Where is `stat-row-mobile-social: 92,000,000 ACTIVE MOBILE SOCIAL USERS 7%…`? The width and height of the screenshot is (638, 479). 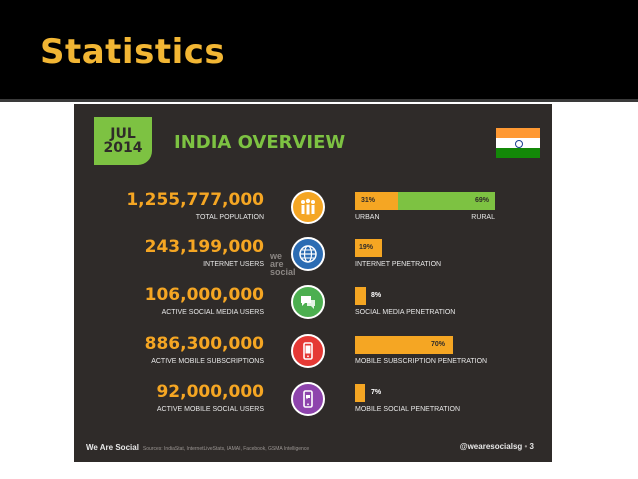 stat-row-mobile-social: 92,000,000 ACTIVE MOBILE SOCIAL USERS 7%… is located at coordinates (313, 402).